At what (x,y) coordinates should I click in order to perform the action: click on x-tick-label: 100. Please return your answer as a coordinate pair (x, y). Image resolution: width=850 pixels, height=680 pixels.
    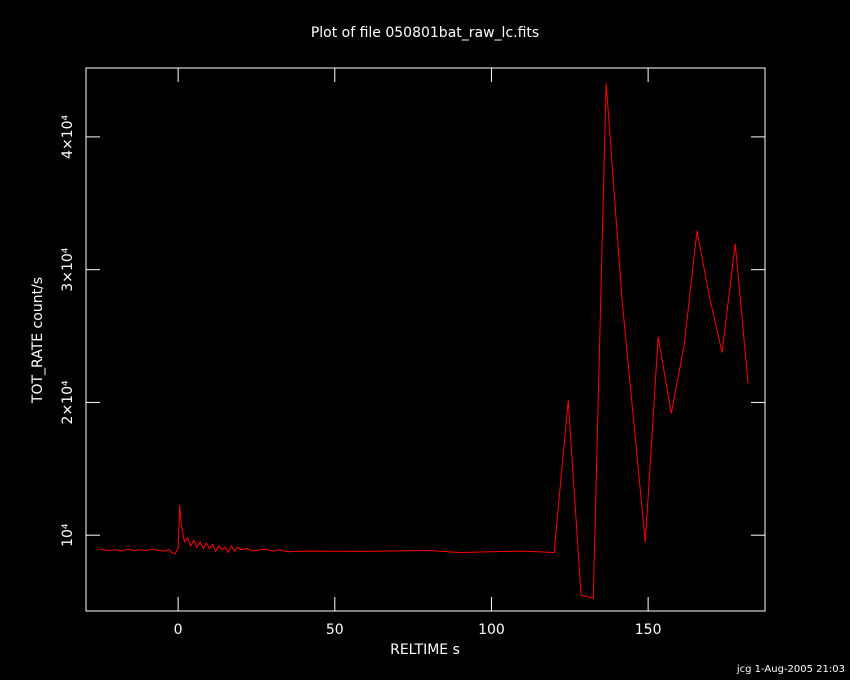
    Looking at the image, I should click on (491, 630).